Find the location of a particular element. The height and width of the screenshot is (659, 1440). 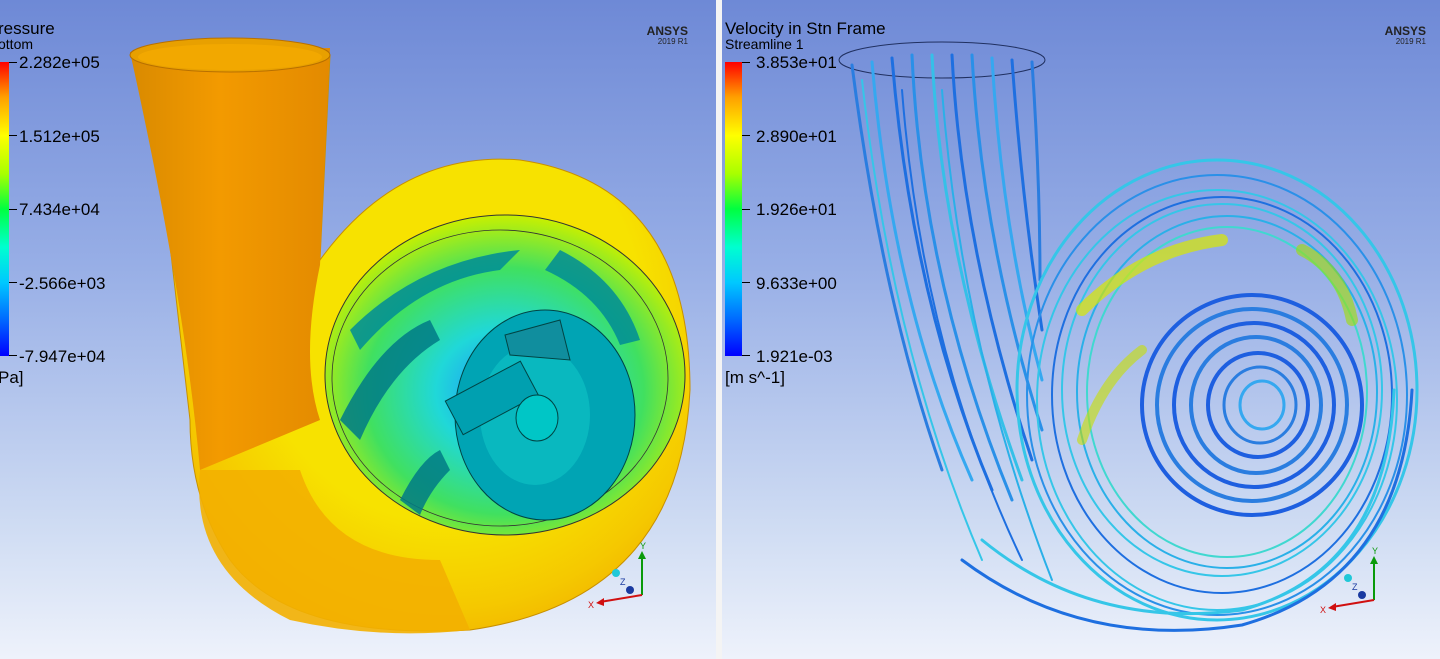

legend-label-4: -2.566e+03 is located at coordinates (62, 283).